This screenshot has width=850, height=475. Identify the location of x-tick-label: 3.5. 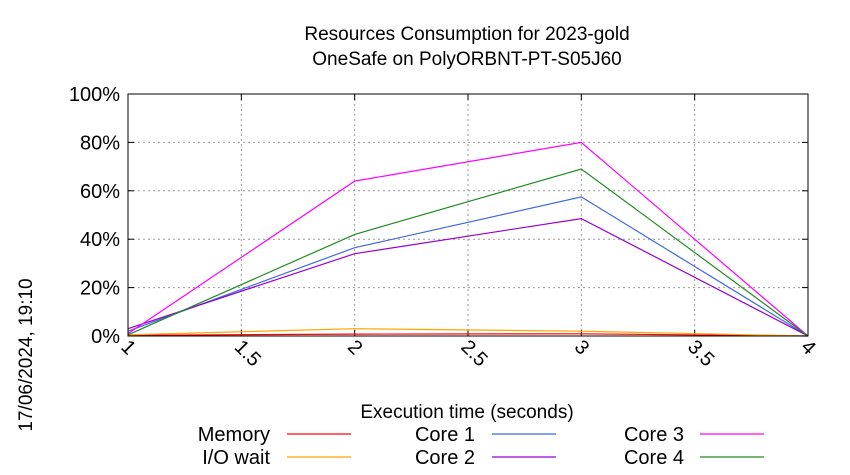
(700, 353).